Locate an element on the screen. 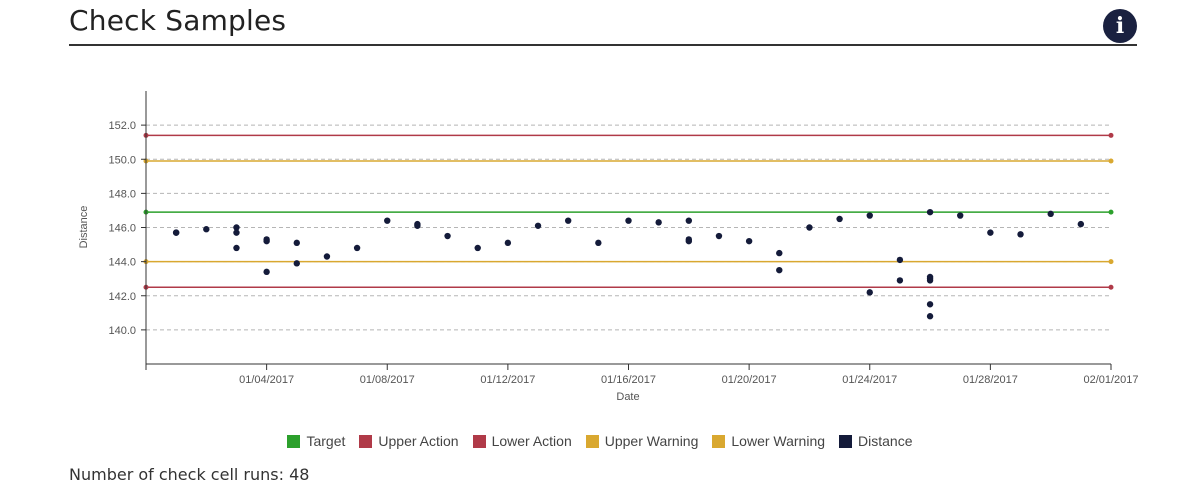 Image resolution: width=1200 pixels, height=500 pixels. legend-label: Upper Action is located at coordinates (418, 441).